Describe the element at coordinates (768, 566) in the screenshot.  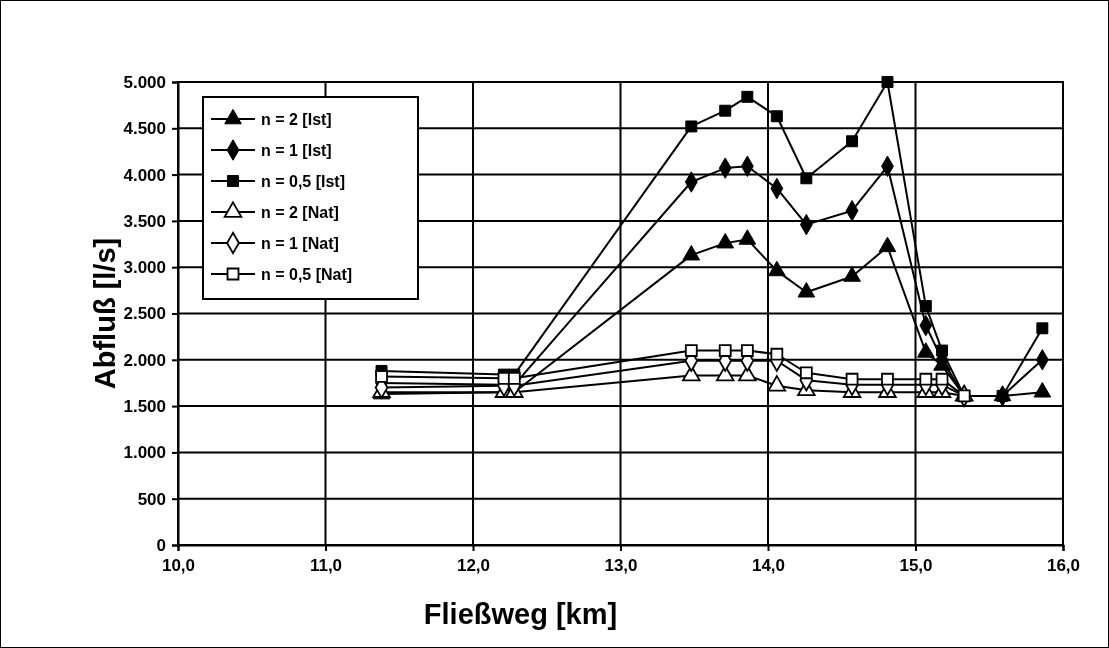
I see `x-tick-label: 14,0` at that location.